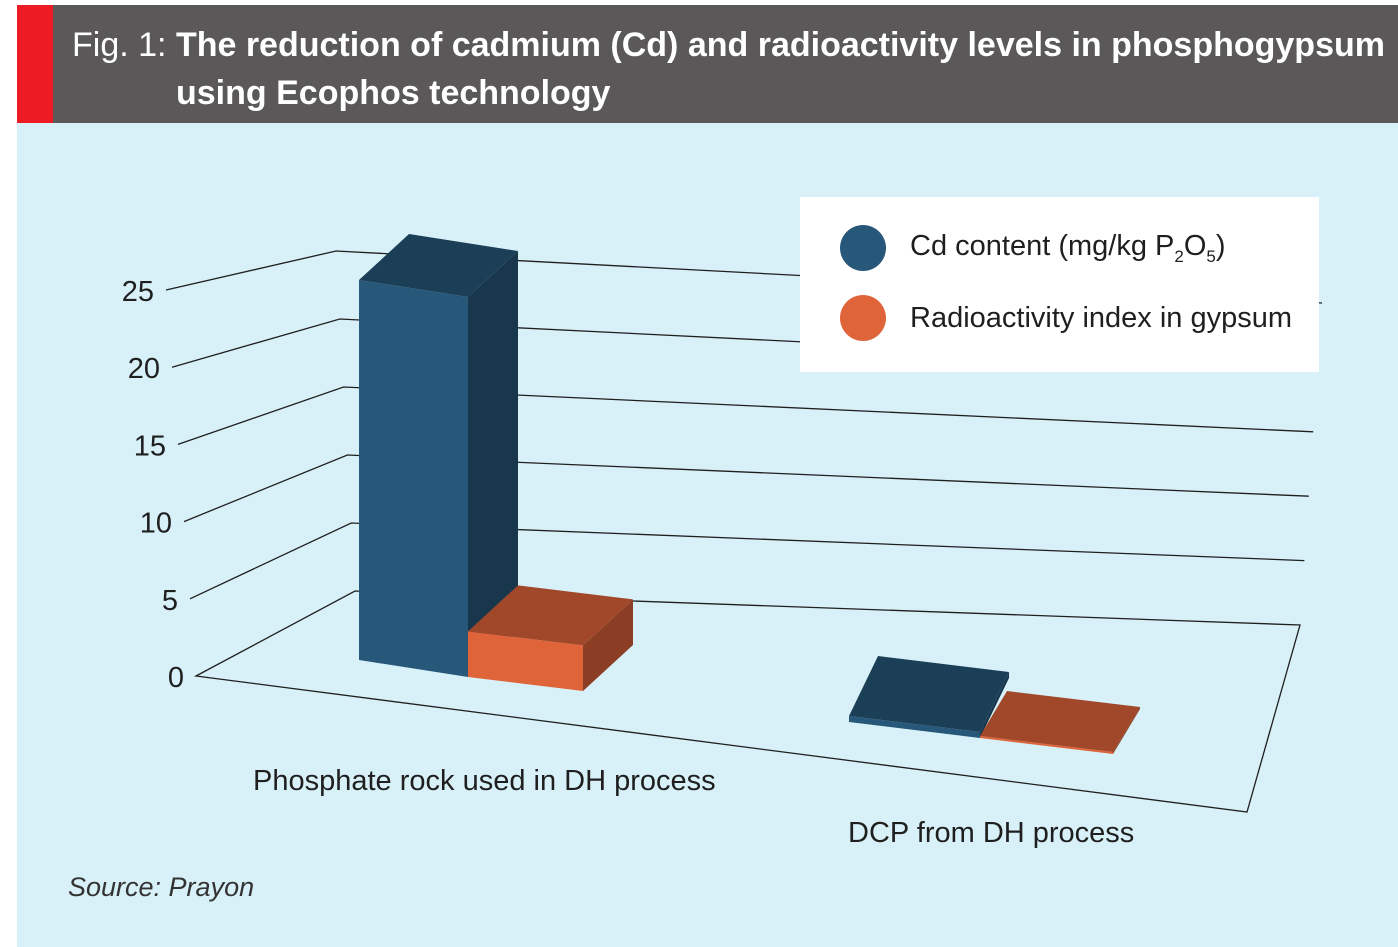 This screenshot has height=947, width=1398. Describe the element at coordinates (161, 887) in the screenshot. I see `source-note: Source: Prayon` at that location.